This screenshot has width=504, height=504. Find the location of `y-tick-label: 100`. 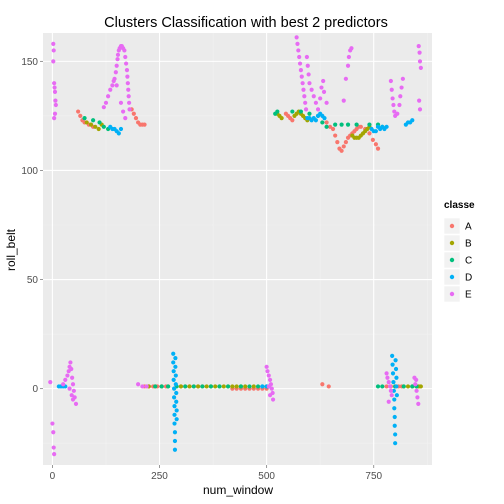

y-tick-label: 100 is located at coordinates (29, 171).